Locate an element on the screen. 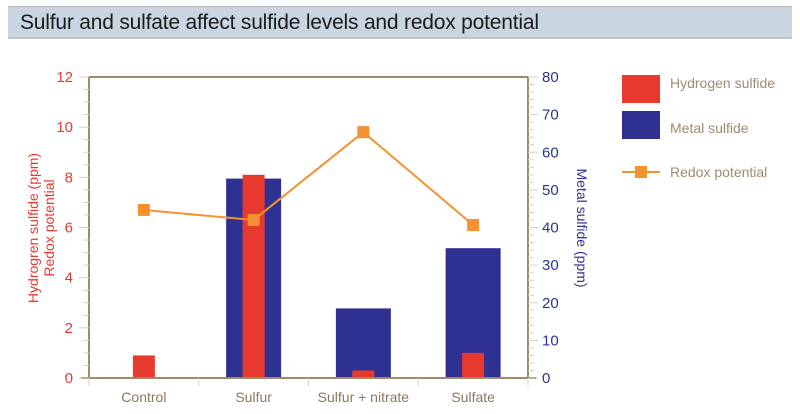  right-tick-label: 80 is located at coordinates (550, 77).